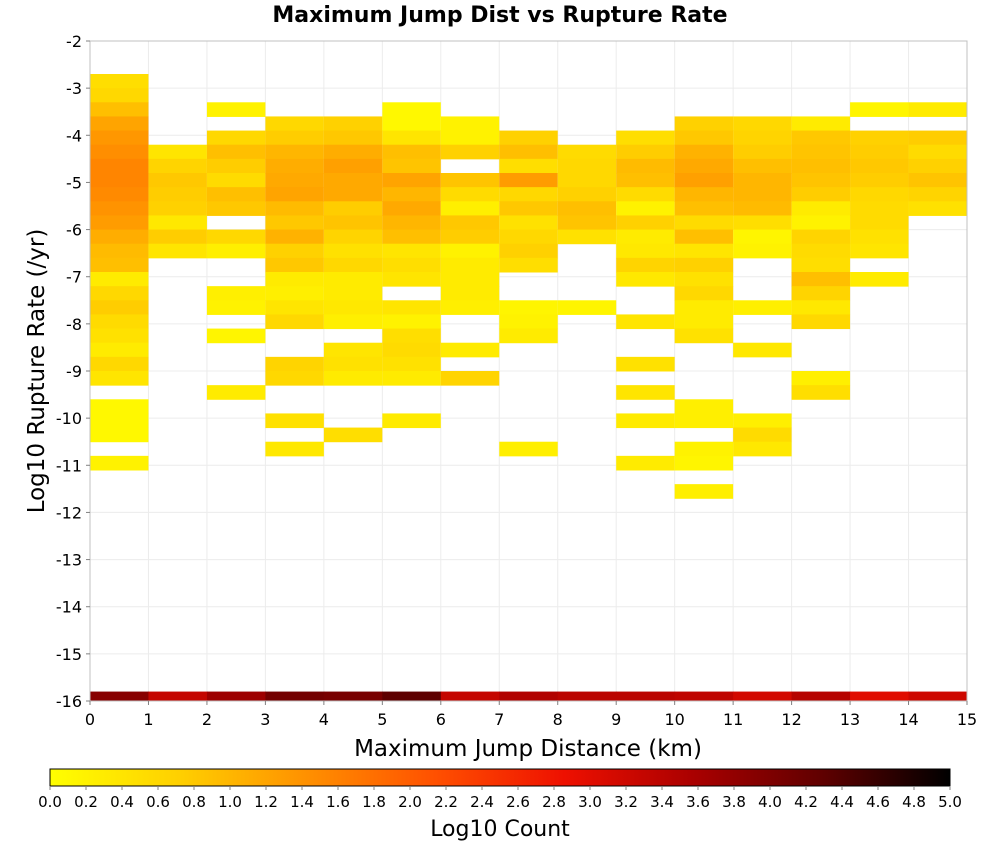 The height and width of the screenshot is (850, 1000). I want to click on colorbar-tick-label: 5.0, so click(950, 802).